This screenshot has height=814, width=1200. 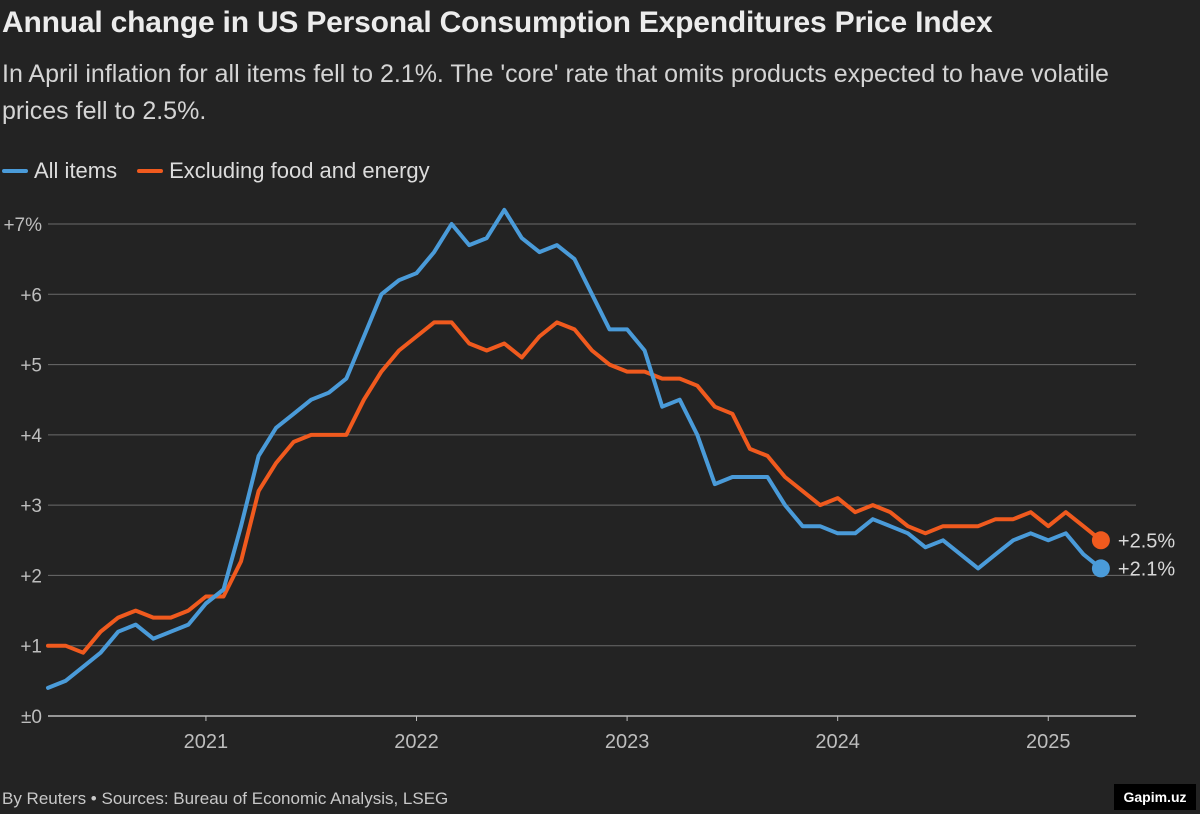 I want to click on y-tick-label: +5, so click(x=31, y=366).